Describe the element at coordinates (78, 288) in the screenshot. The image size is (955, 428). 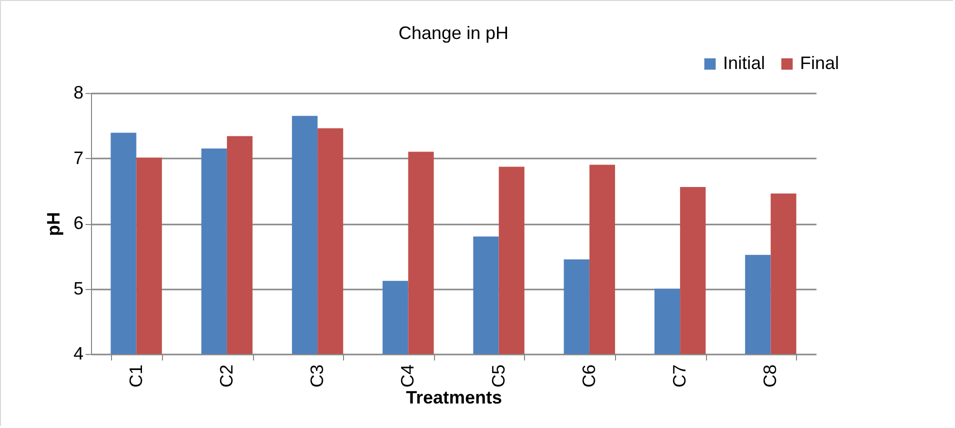
I see `y-tick-label: 5` at that location.